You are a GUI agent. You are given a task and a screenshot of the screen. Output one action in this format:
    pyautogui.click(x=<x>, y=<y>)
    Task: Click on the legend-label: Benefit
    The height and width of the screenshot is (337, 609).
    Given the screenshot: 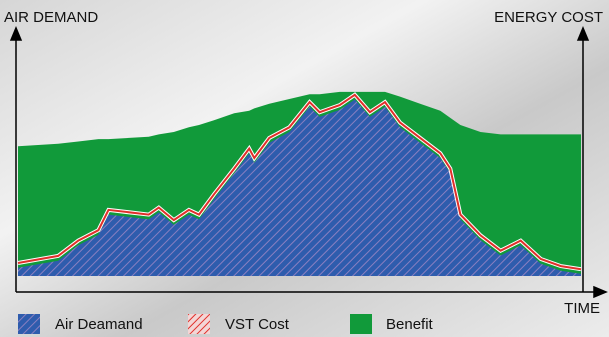 What is the action you would take?
    pyautogui.click(x=410, y=324)
    